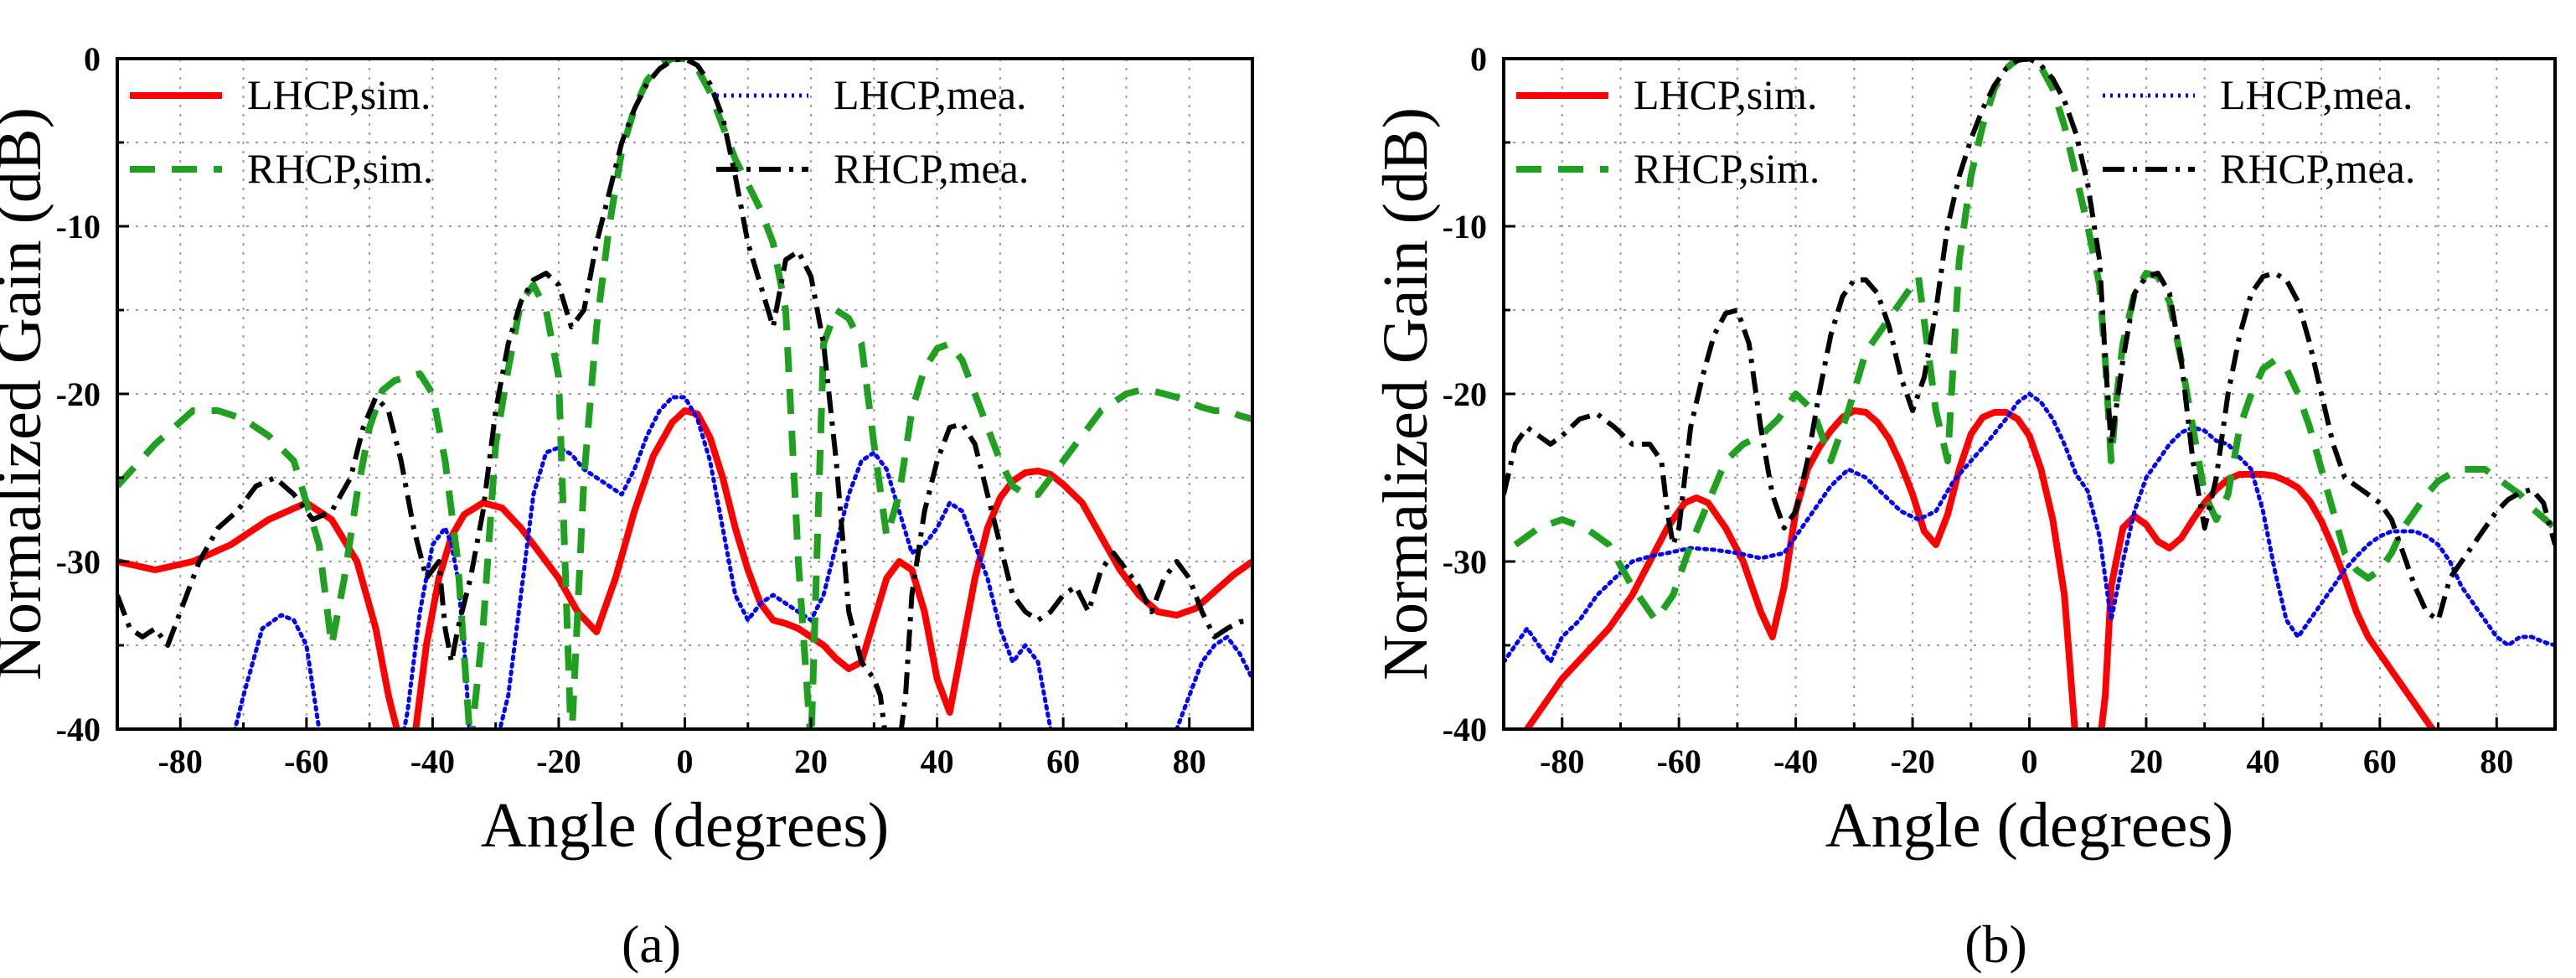 This screenshot has height=978, width=2576. I want to click on panel-caption: (a), so click(651, 944).